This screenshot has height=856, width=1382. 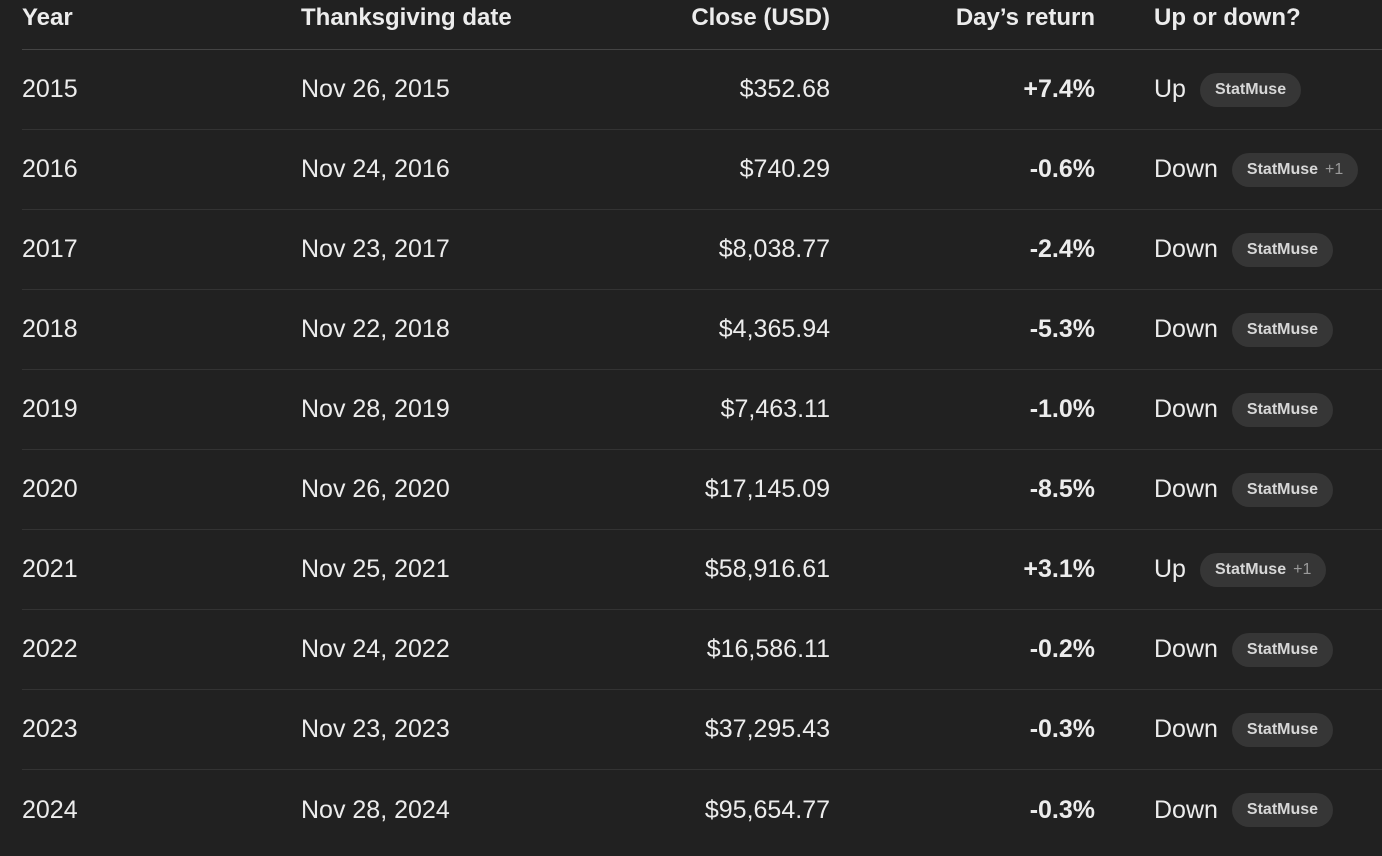 What do you see at coordinates (47, 17) in the screenshot?
I see `column-header-year: Year` at bounding box center [47, 17].